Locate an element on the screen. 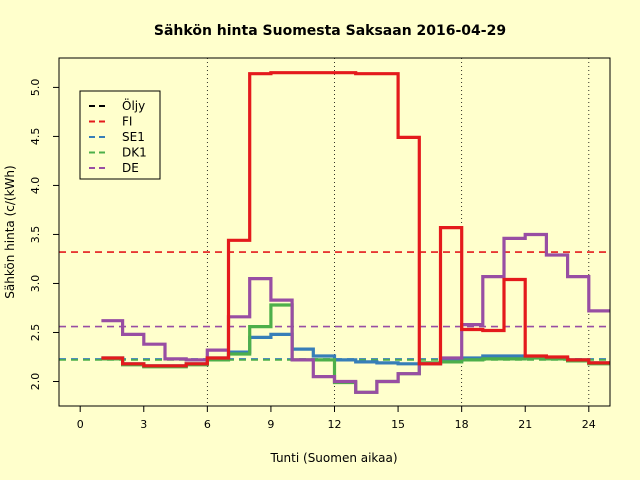 The width and height of the screenshot is (640, 480). y-tick-label: 4.5 is located at coordinates (35, 137).